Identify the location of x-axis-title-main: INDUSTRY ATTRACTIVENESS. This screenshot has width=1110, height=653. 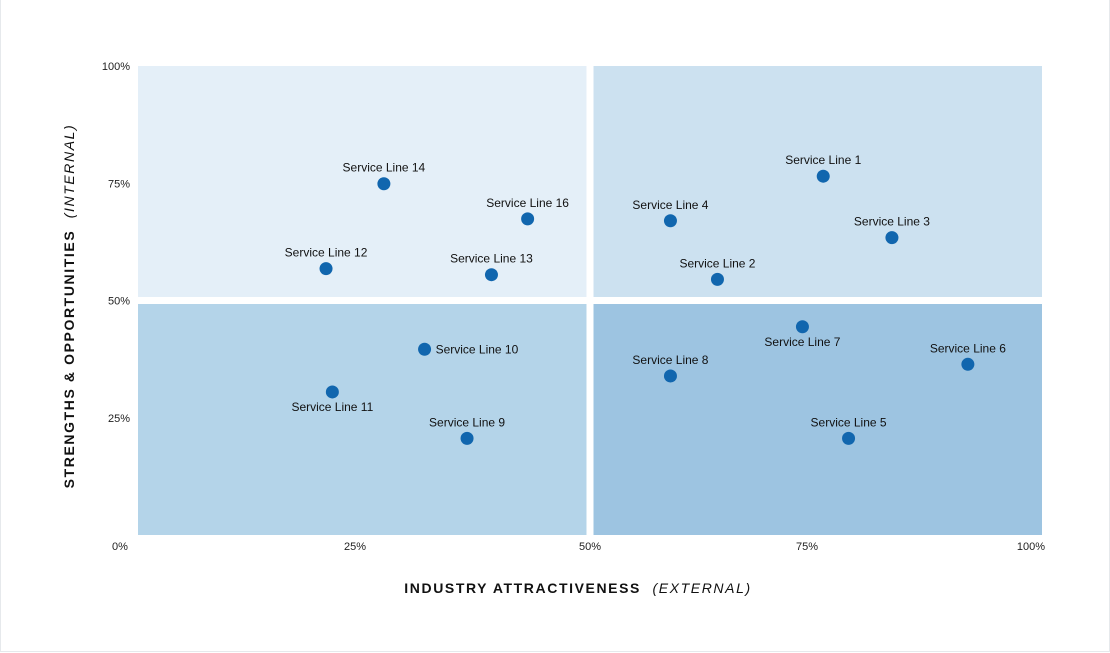
(522, 588).